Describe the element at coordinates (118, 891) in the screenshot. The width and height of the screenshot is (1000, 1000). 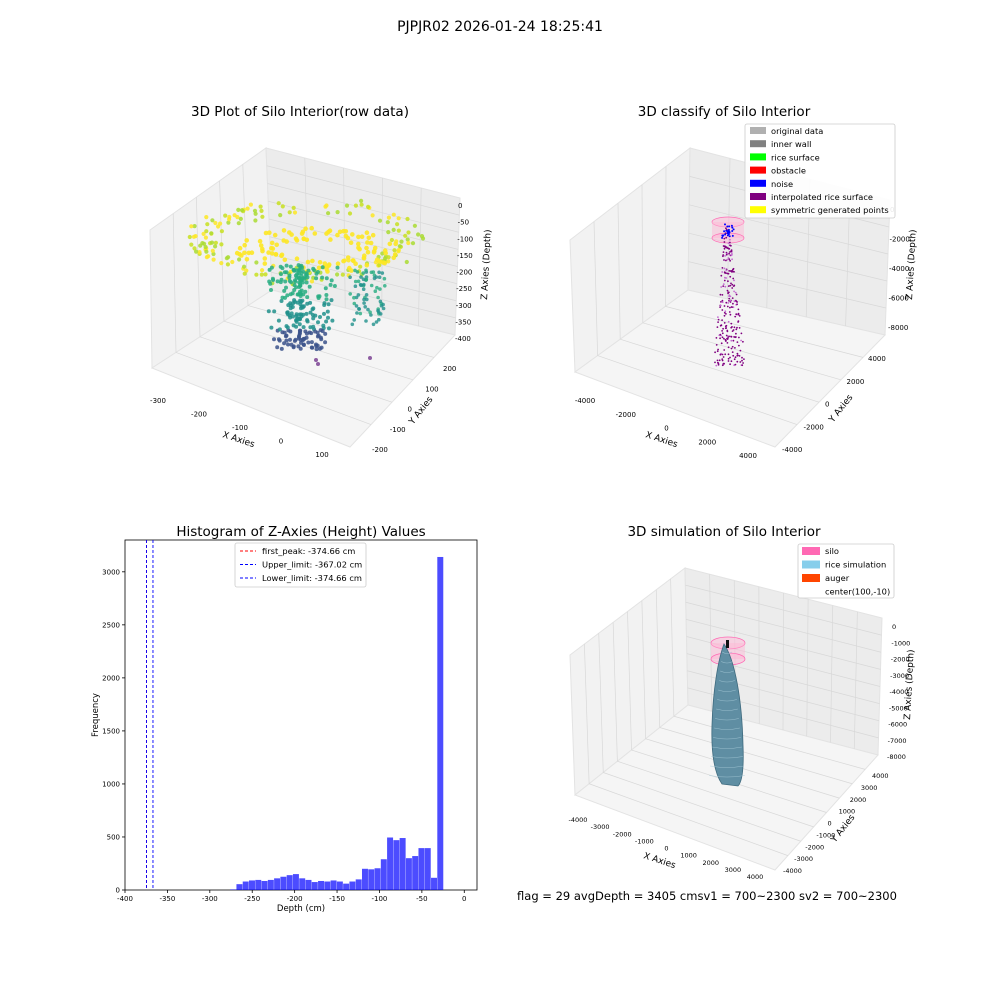
I see `tick-label: 0` at that location.